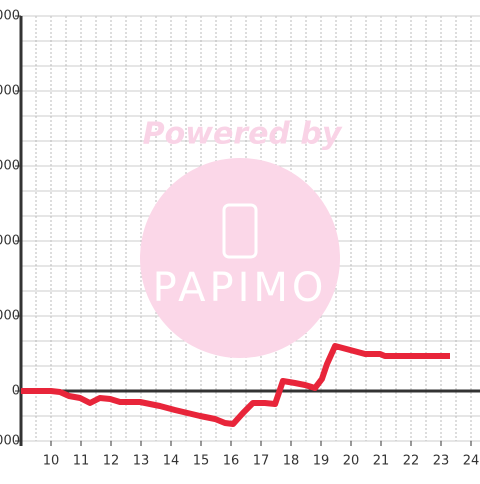 The image size is (480, 484). Describe the element at coordinates (201, 461) in the screenshot. I see `x-tick-label: 15` at that location.